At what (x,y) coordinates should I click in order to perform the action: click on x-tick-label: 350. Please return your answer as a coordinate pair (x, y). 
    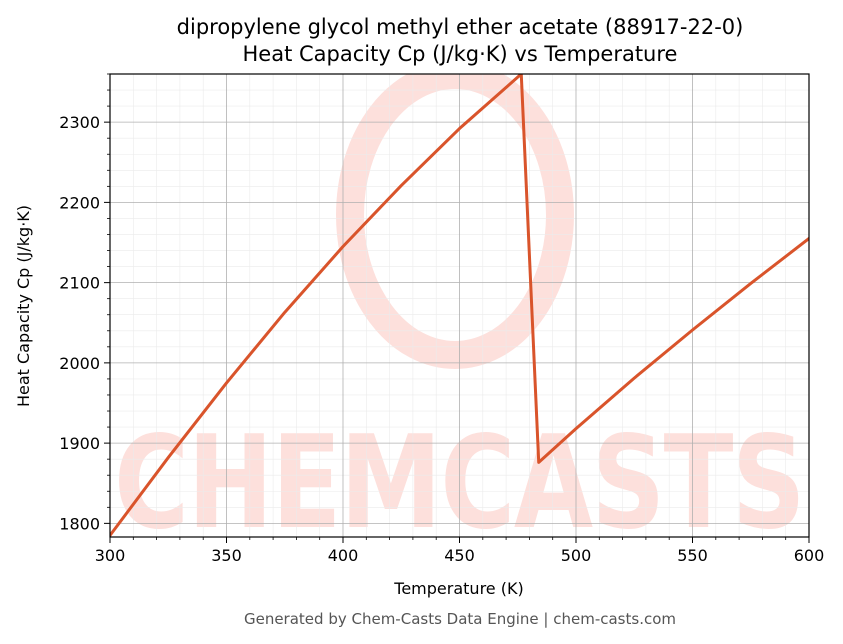
    Looking at the image, I should click on (226, 555).